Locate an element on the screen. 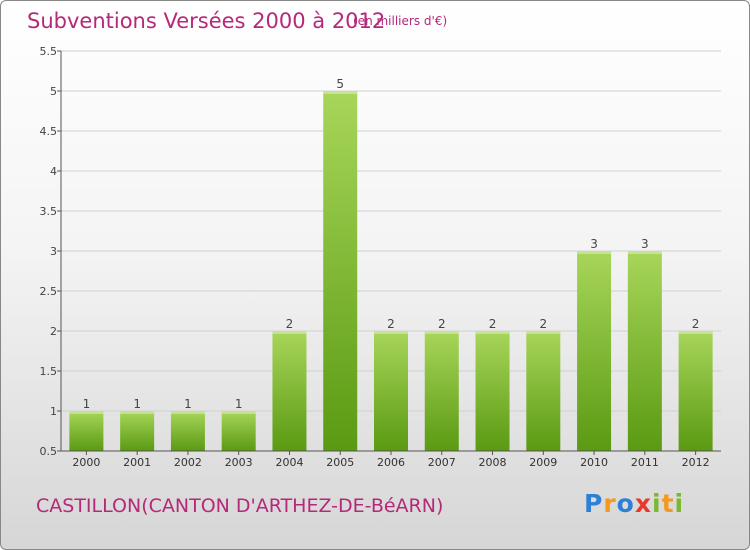 The width and height of the screenshot is (750, 550). x-tick-label: 2002 is located at coordinates (188, 462).